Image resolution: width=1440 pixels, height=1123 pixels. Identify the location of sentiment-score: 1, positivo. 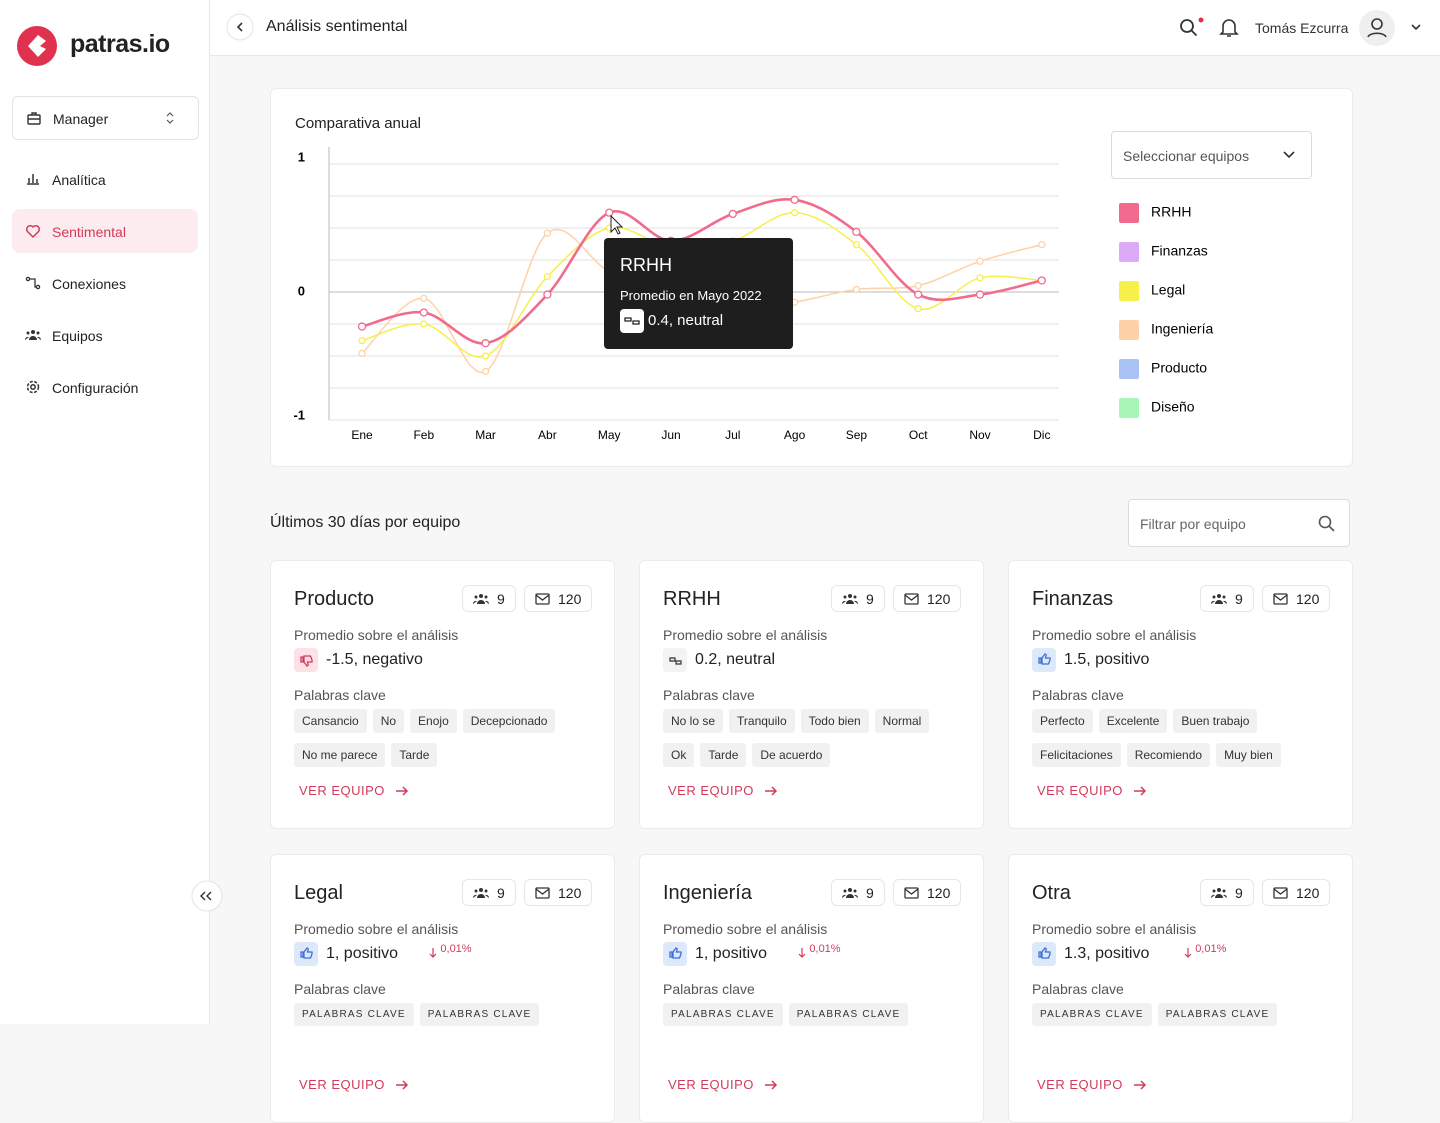
(362, 953).